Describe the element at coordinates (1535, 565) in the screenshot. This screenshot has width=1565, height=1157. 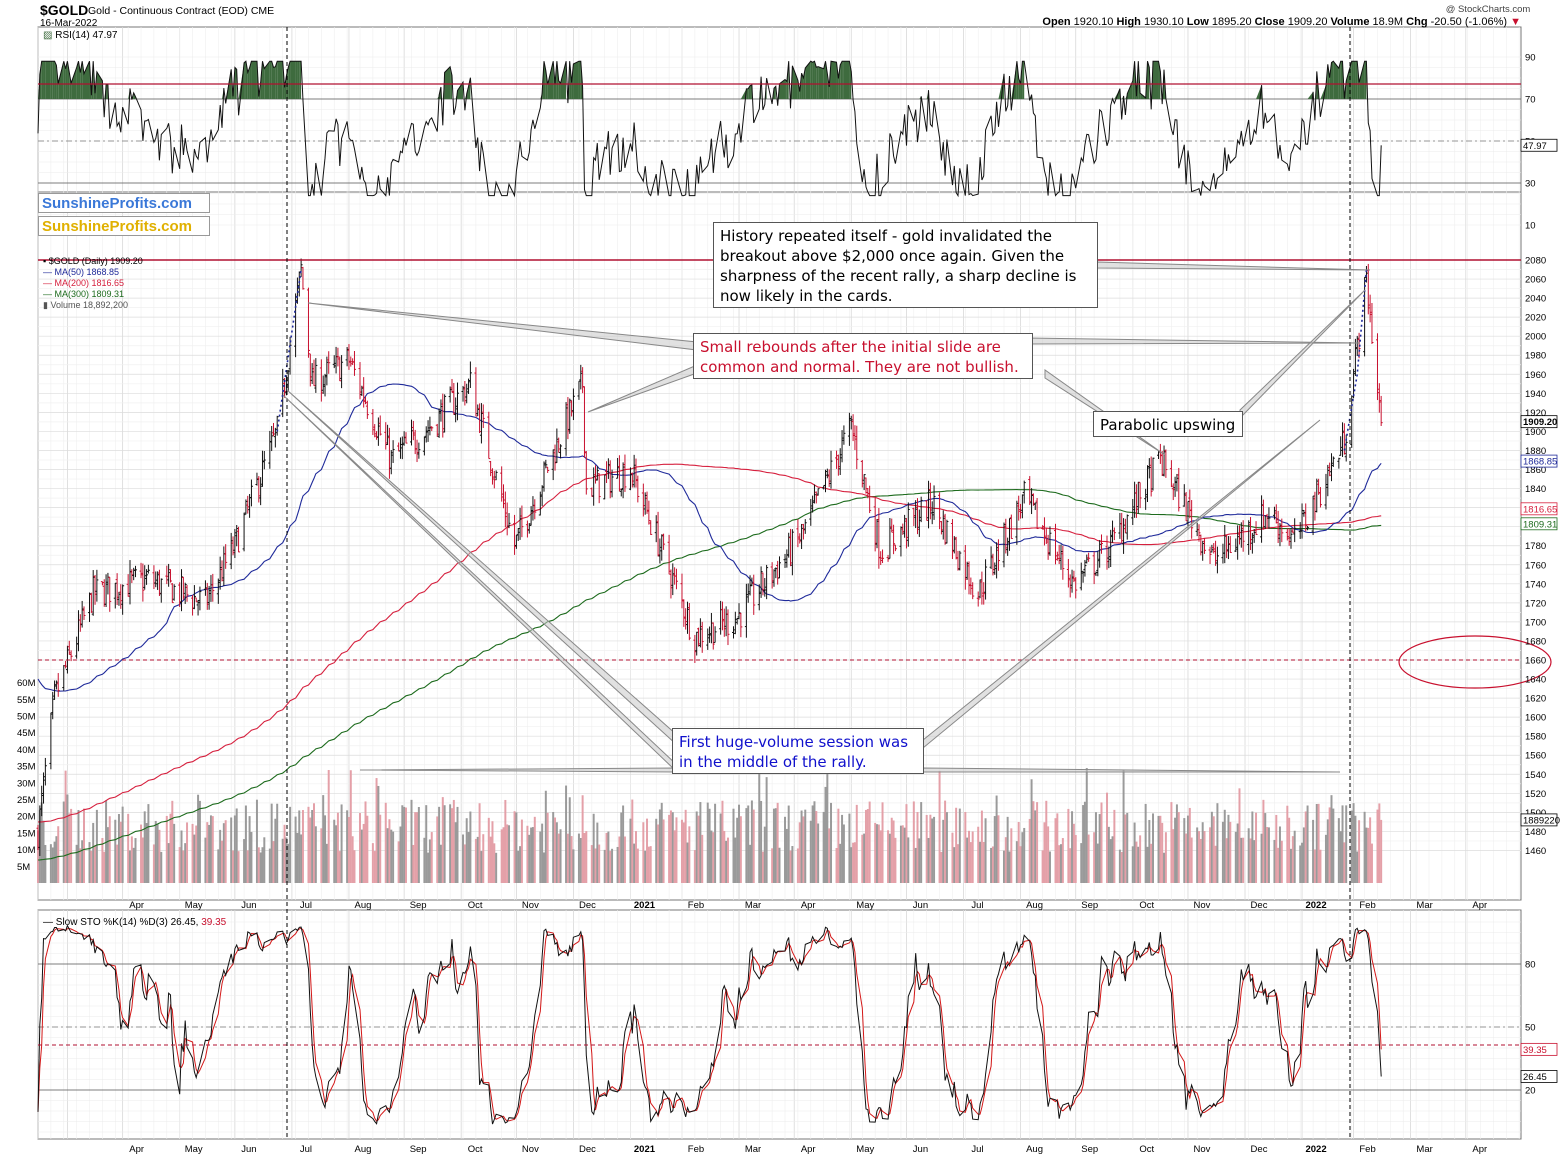
I see `price-tick: 1760` at that location.